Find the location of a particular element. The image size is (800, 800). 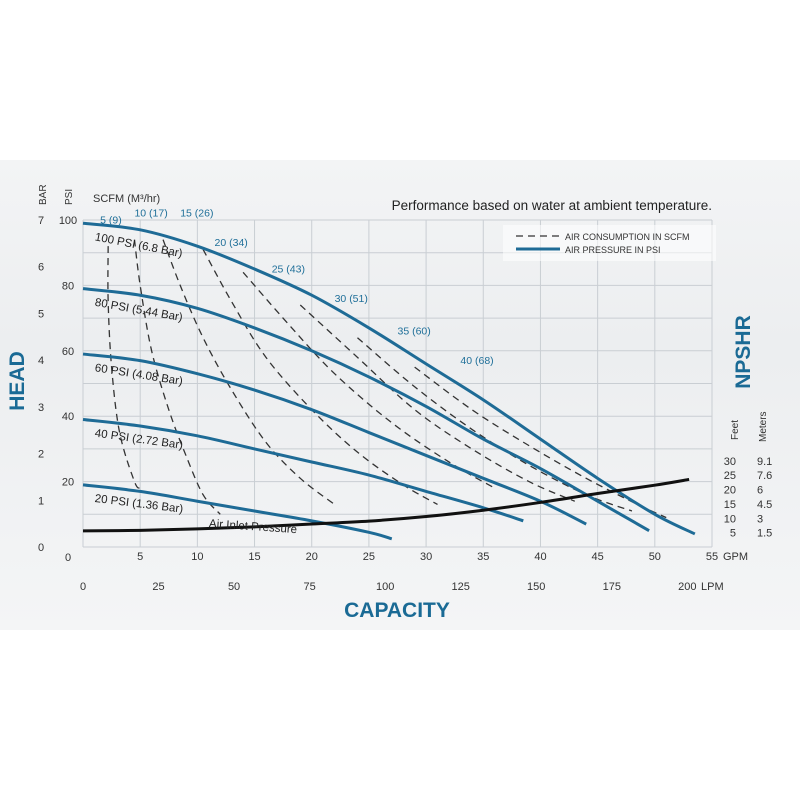

psi-tick-label: 0 is located at coordinates (68, 558).